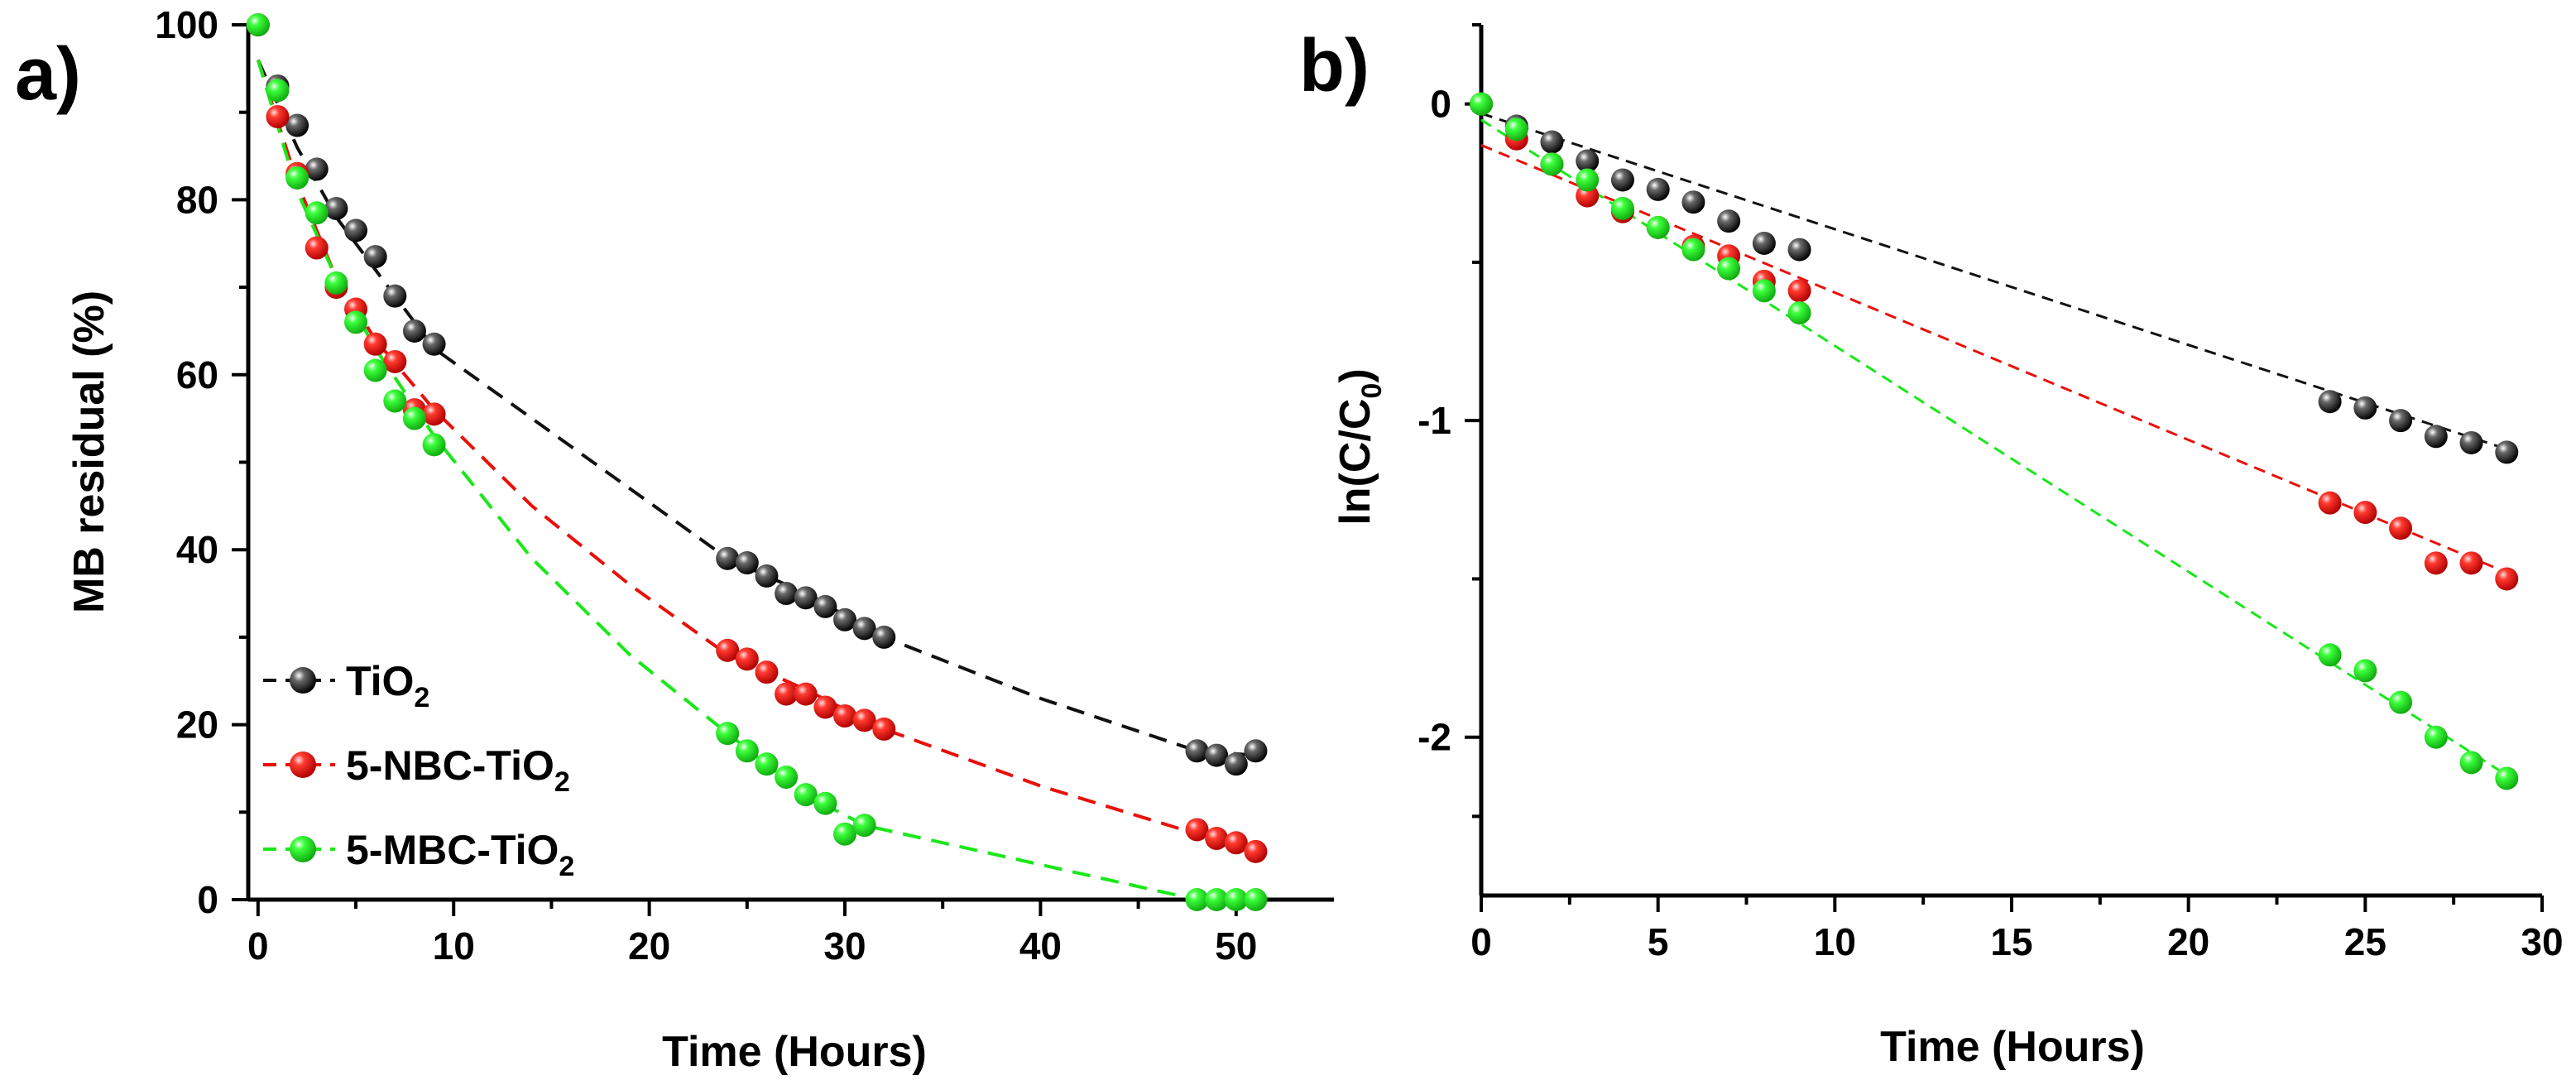 The image size is (2576, 1090). Describe the element at coordinates (1481, 941) in the screenshot. I see `x-tick-label: 0` at that location.